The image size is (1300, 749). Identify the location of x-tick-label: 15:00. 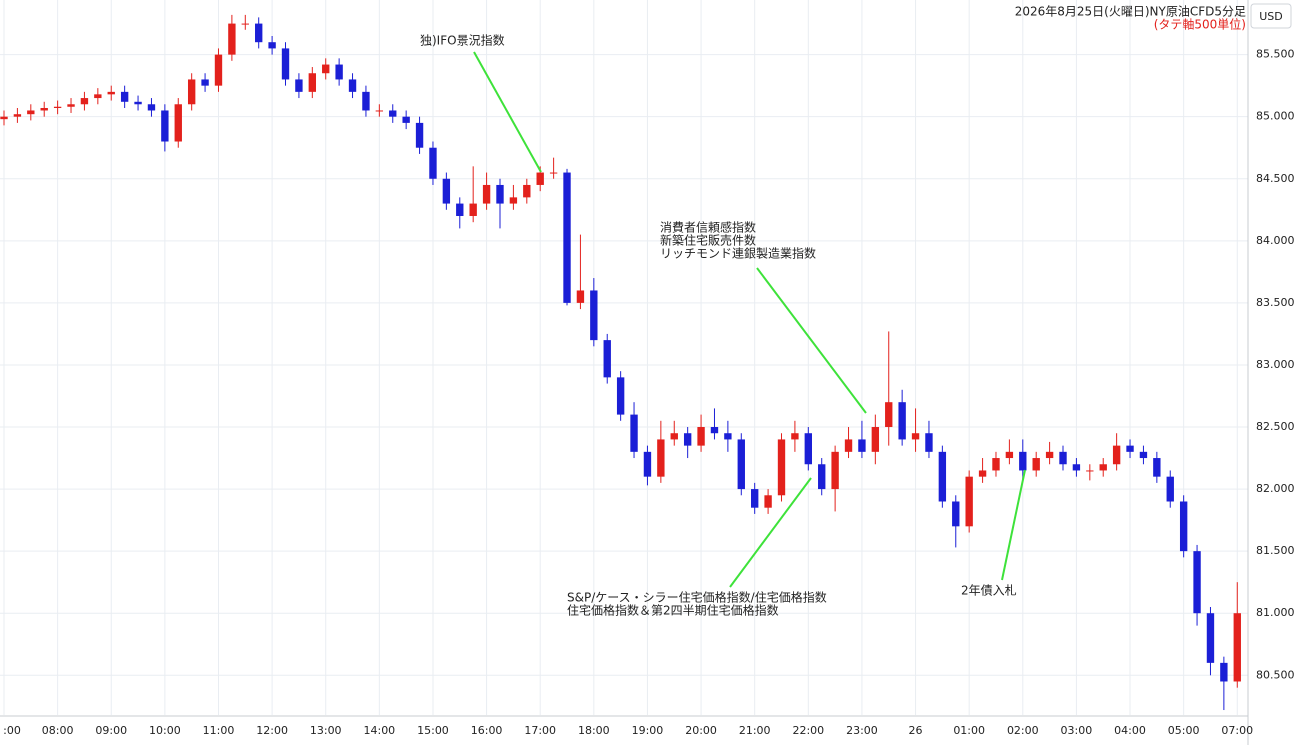
(433, 730).